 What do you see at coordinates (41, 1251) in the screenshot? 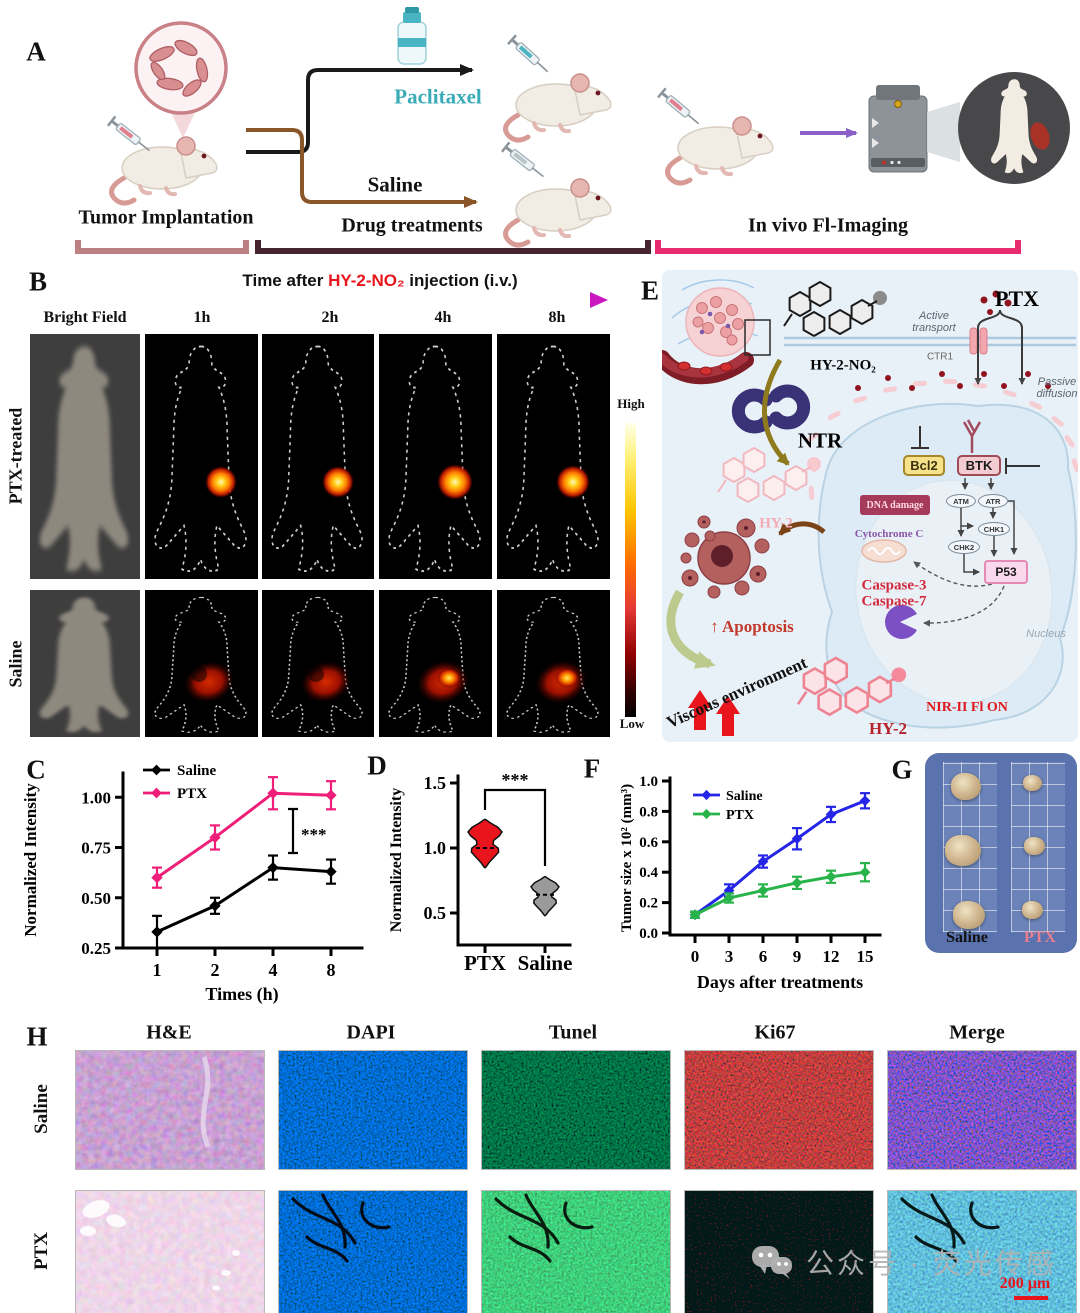
I see `hrow-ptx-label: PTX` at bounding box center [41, 1251].